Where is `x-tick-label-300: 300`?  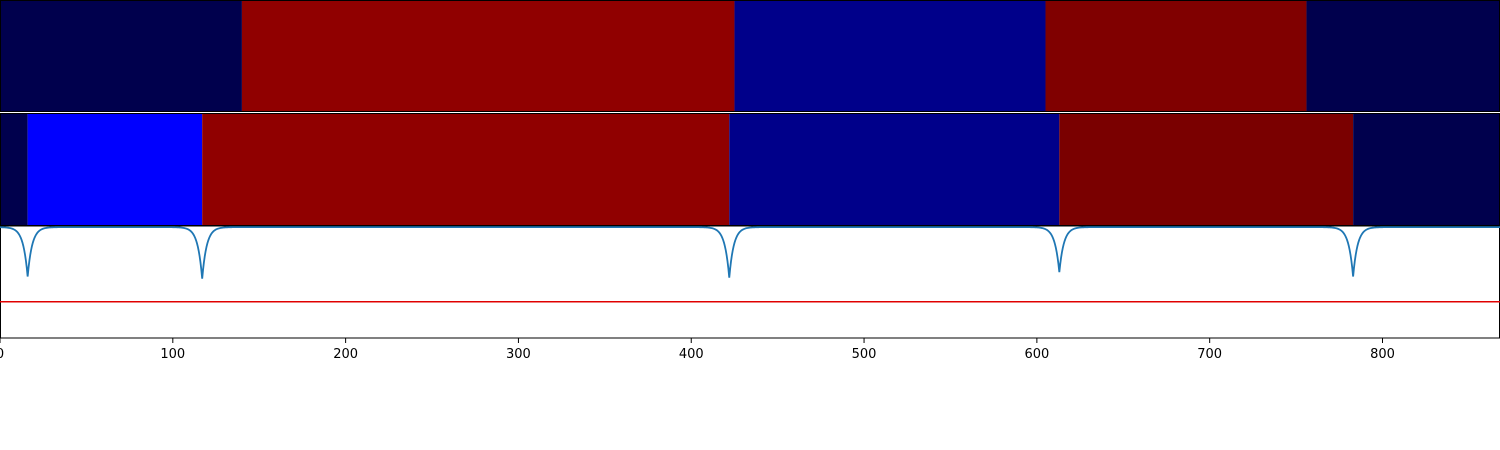
x-tick-label-300: 300 is located at coordinates (518, 354).